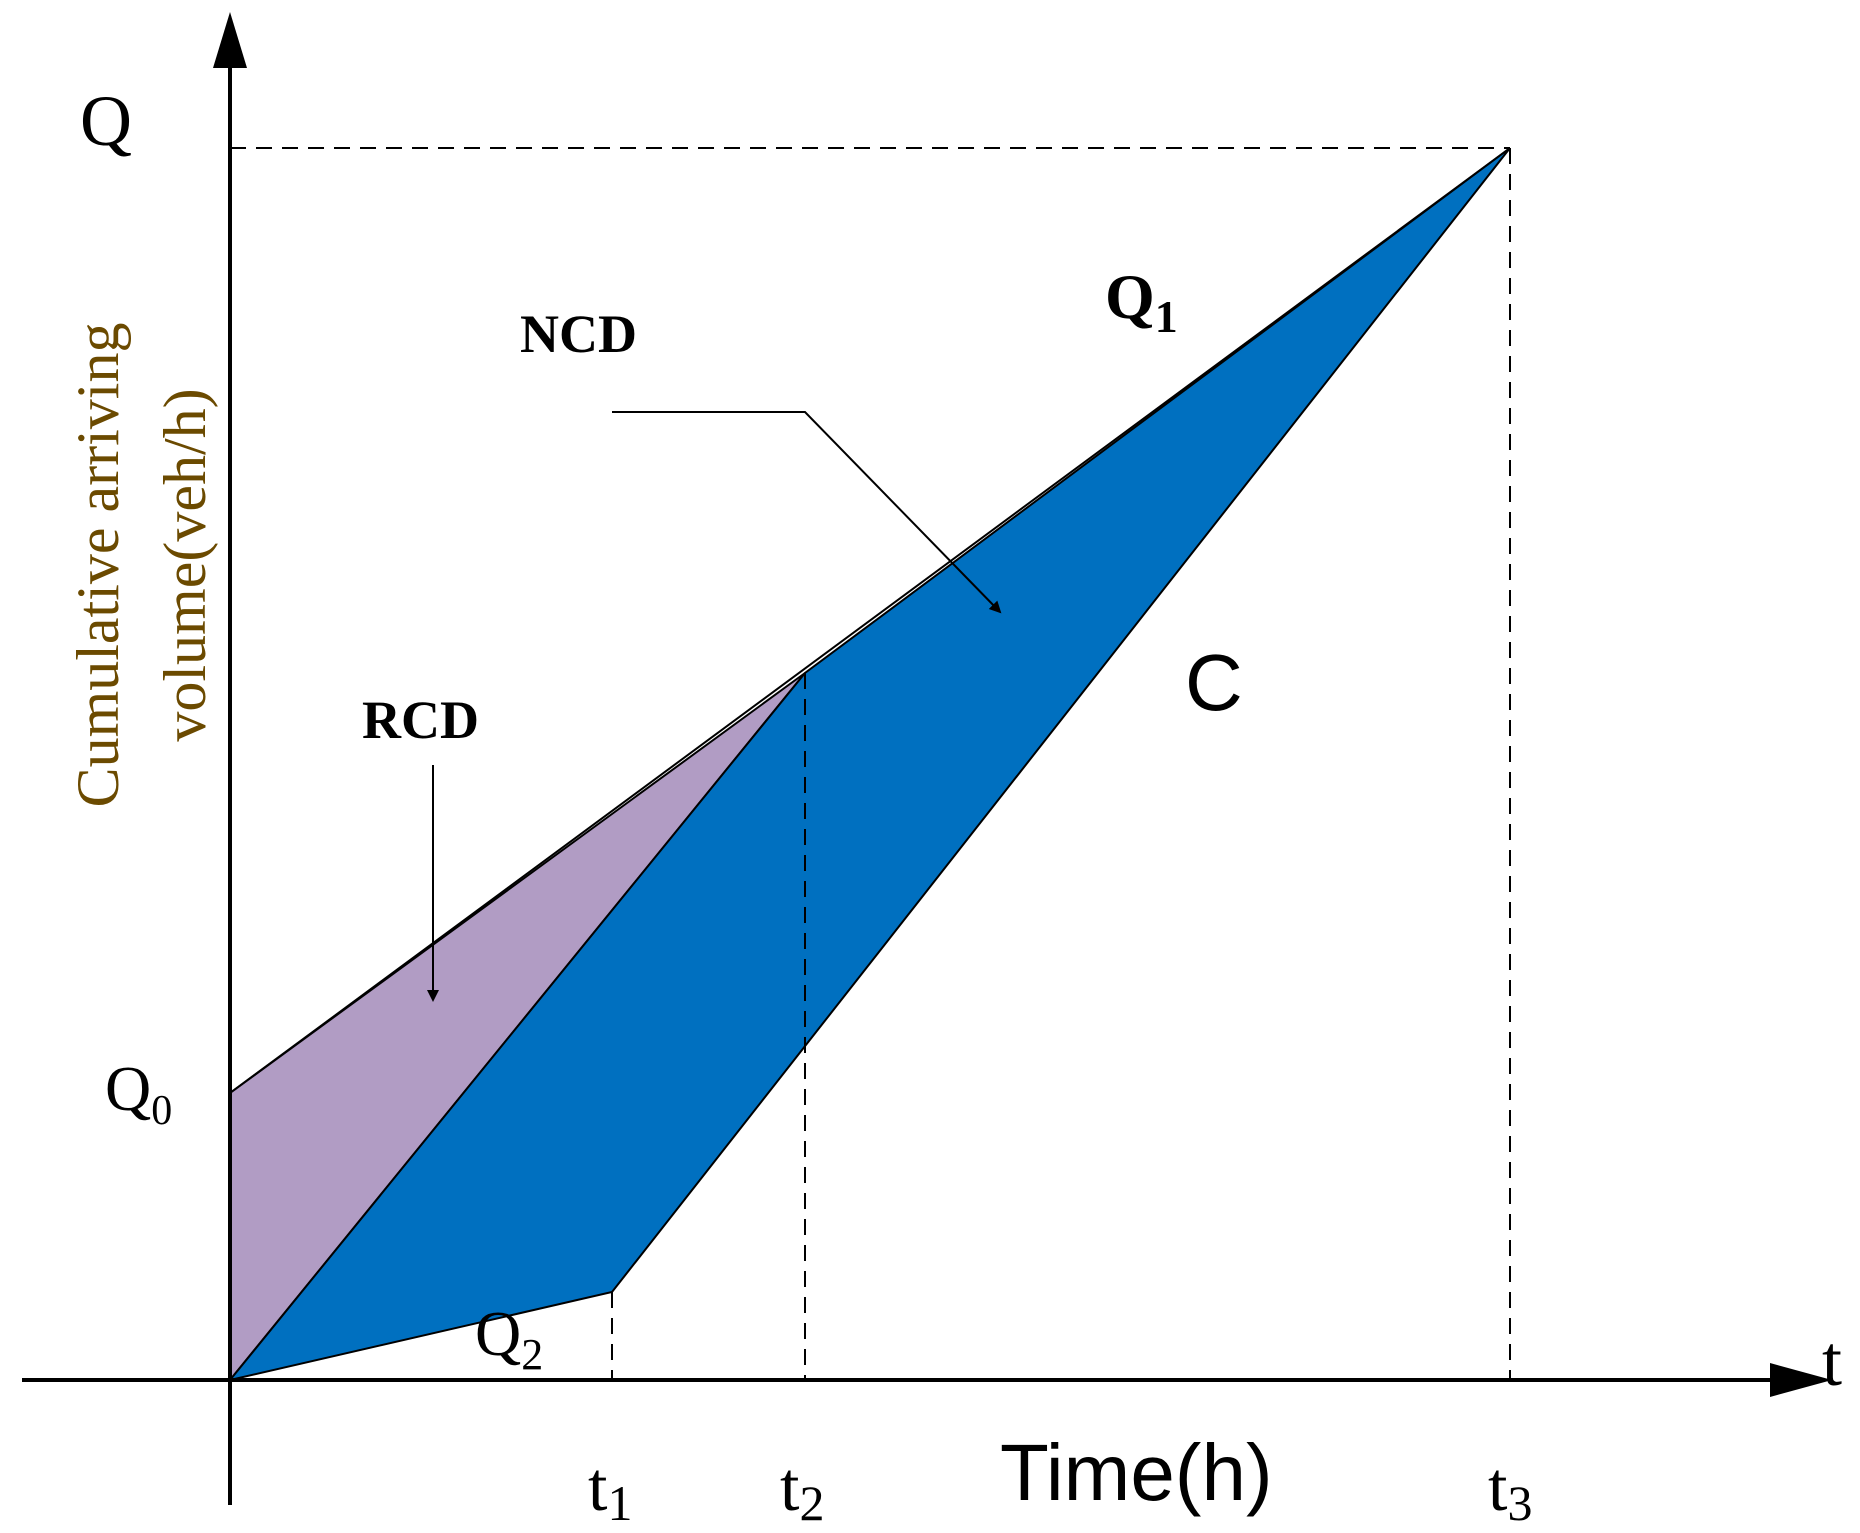  I want to click on ncd-pointer-arrow, so click(807, 512).